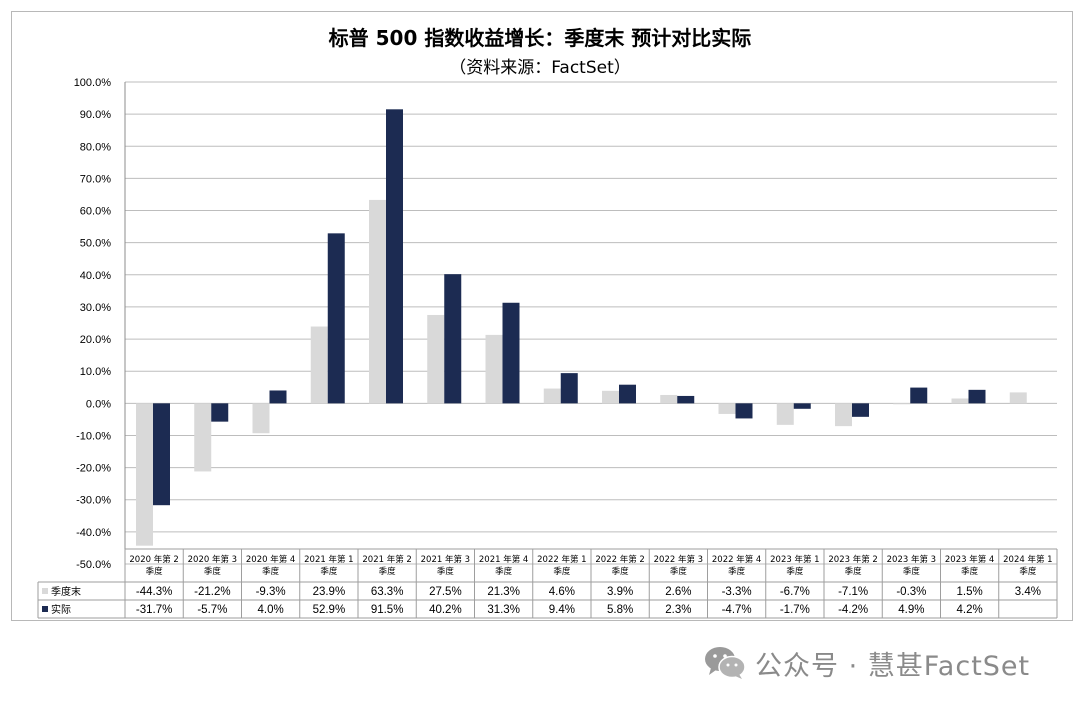 This screenshot has width=1080, height=705. What do you see at coordinates (95, 212) in the screenshot?
I see `y-tick-label: 60.0%` at bounding box center [95, 212].